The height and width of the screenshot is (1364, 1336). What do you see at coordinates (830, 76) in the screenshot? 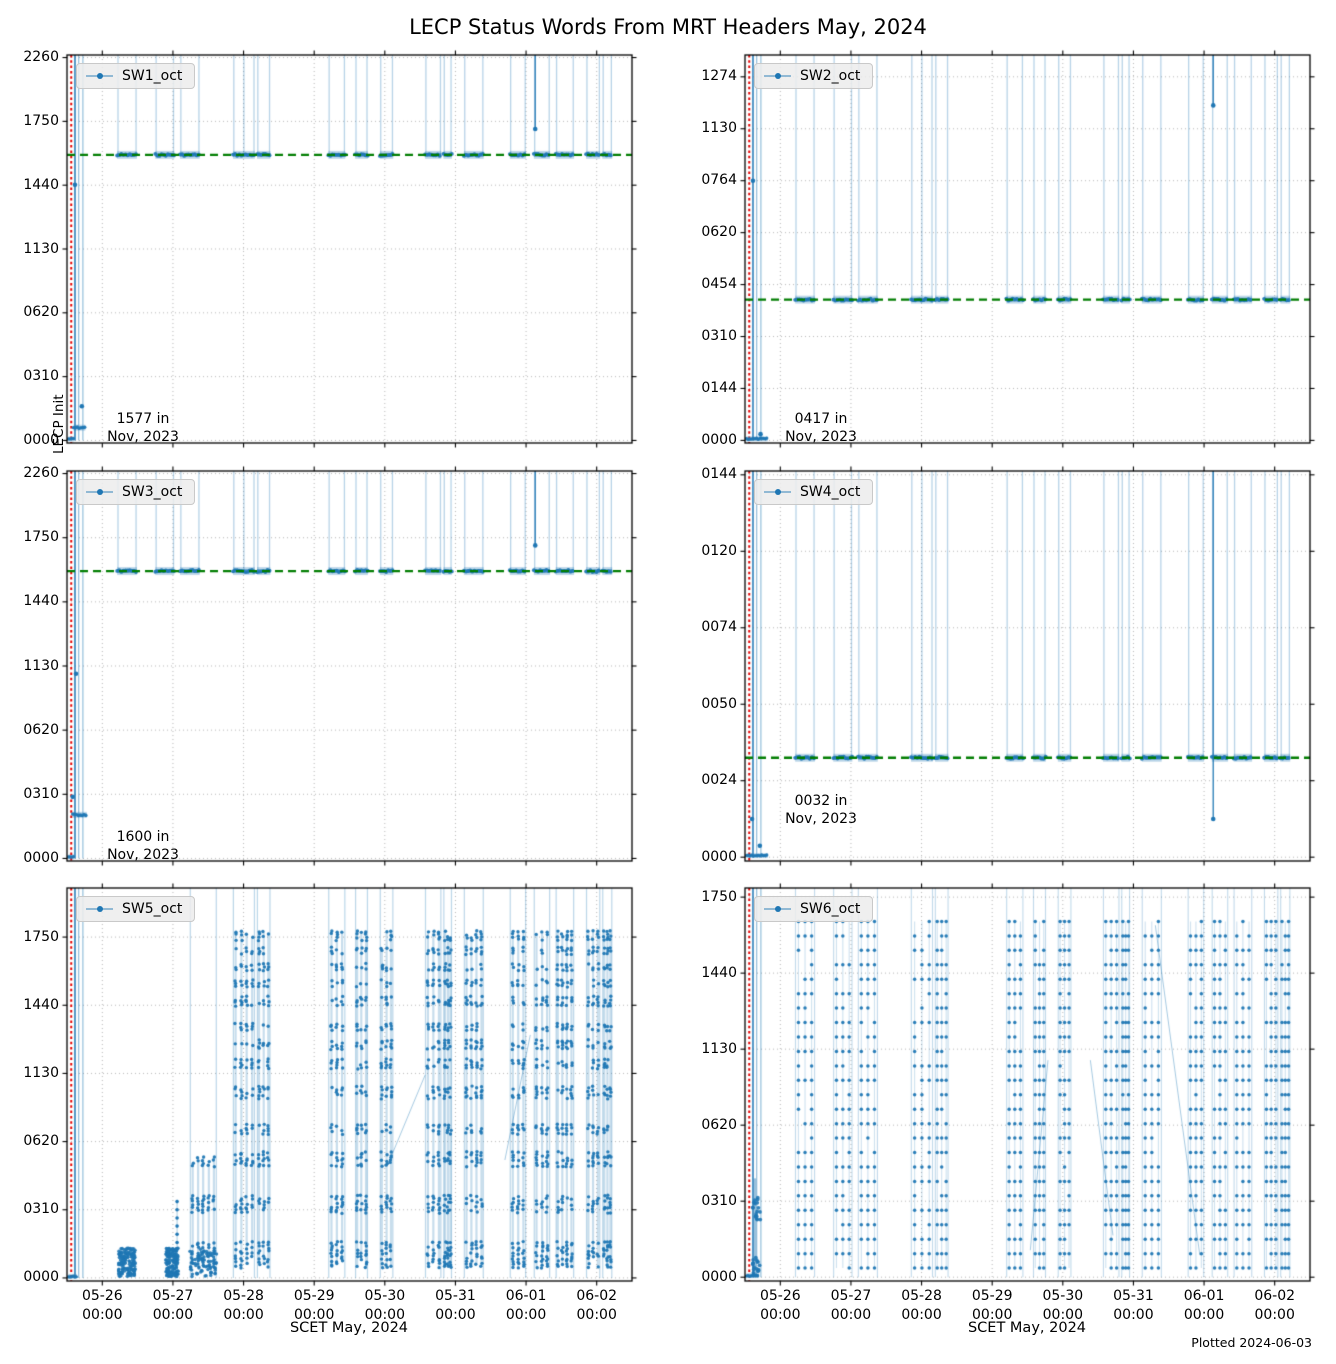
I see `legend-label: SW2_oct` at bounding box center [830, 76].